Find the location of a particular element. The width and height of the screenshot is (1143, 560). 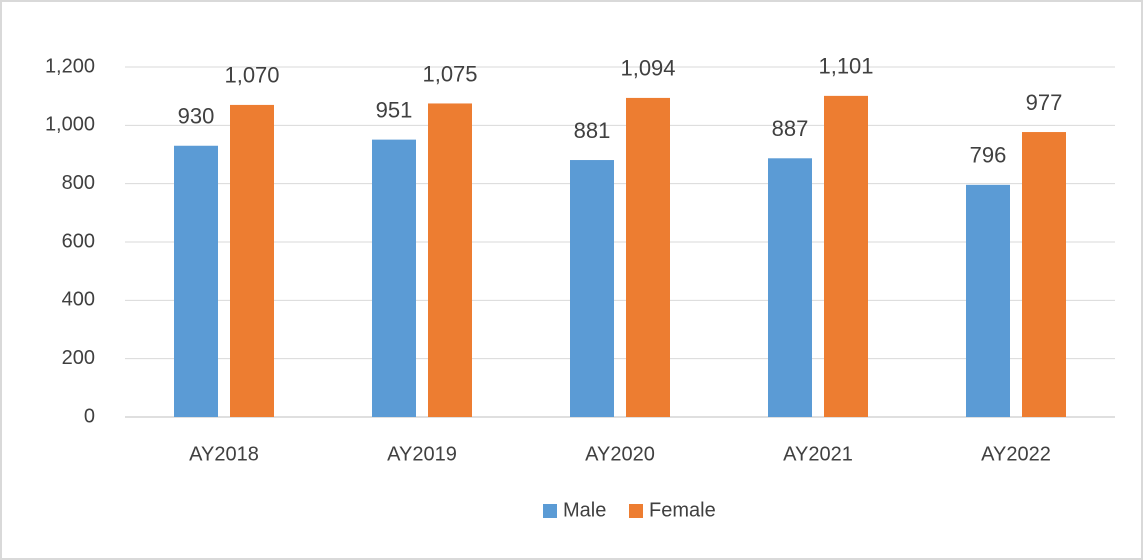

data-label: 977 is located at coordinates (1044, 102).